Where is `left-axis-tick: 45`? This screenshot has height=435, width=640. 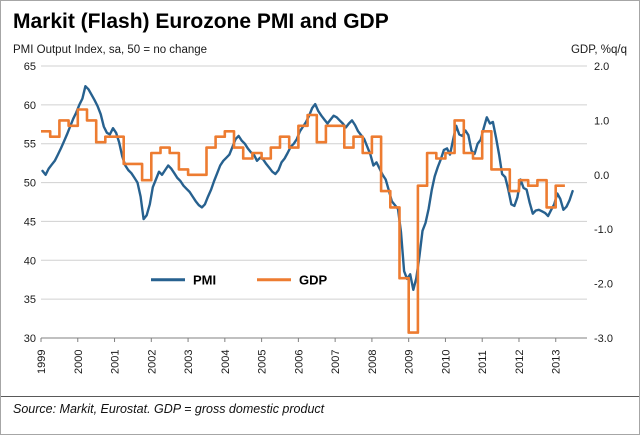
left-axis-tick: 45 is located at coordinates (30, 222).